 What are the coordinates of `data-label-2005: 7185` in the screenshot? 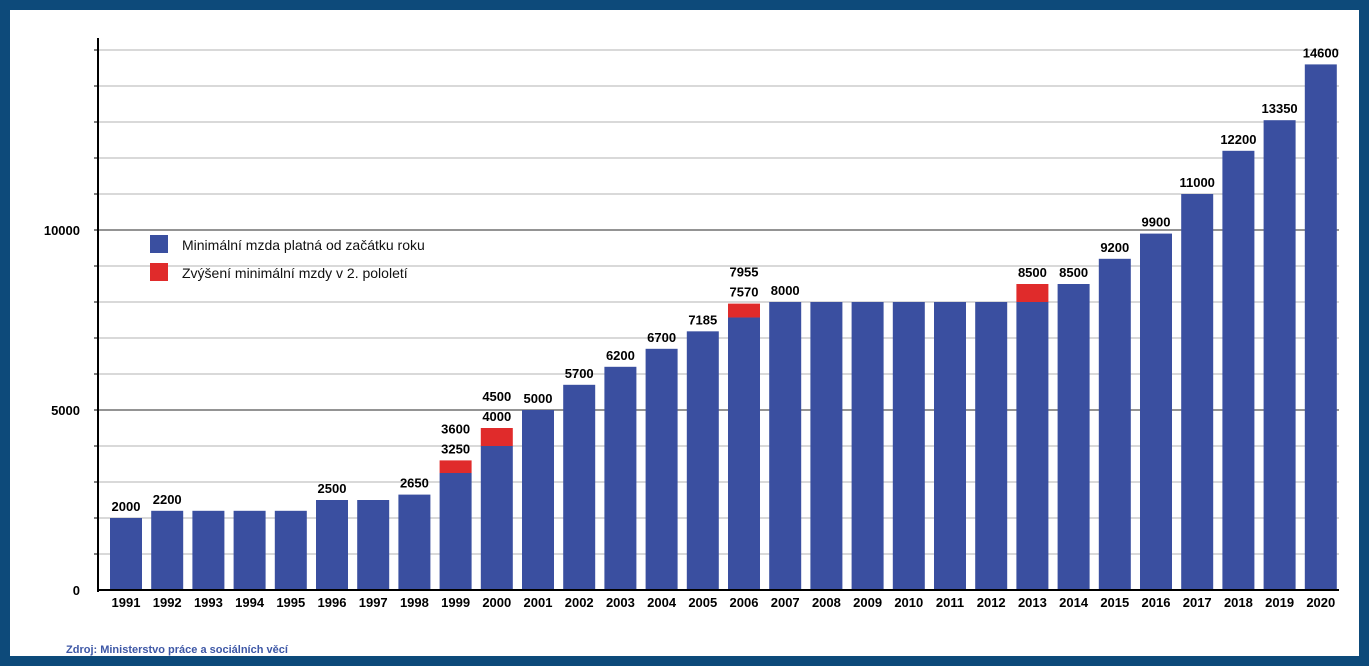 It's located at (702, 319).